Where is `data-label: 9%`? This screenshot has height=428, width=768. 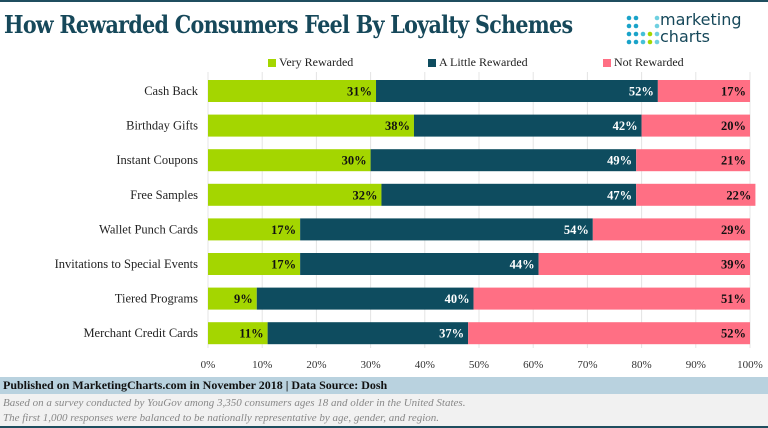
data-label: 9% is located at coordinates (243, 299).